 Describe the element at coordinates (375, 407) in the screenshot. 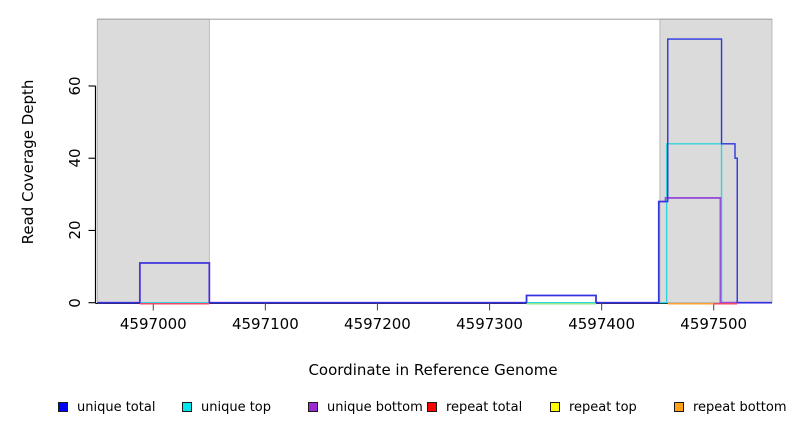

I see `legend-label: unique bottom` at that location.